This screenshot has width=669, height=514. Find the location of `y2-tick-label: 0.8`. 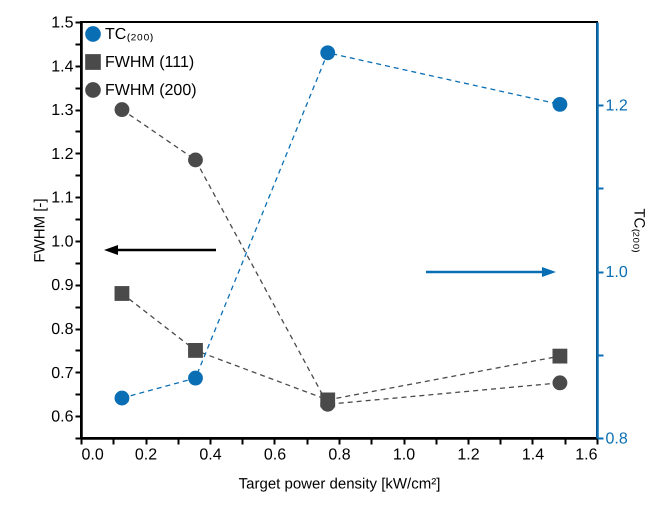

y2-tick-label: 0.8 is located at coordinates (617, 439).